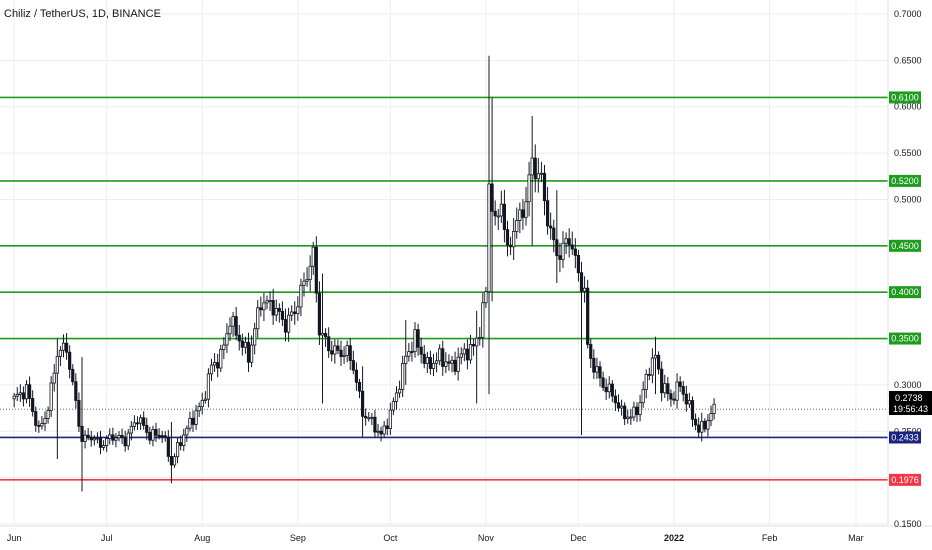 The height and width of the screenshot is (550, 932). I want to click on chart-title: Chiliz / TetherUS, 1D, BINANCE, so click(82, 14).